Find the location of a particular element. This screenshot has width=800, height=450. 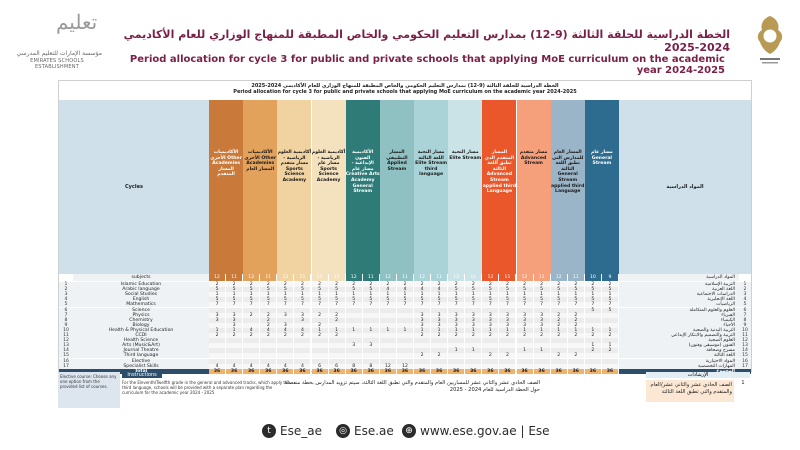

row-number: 9 is located at coordinates (66, 325).